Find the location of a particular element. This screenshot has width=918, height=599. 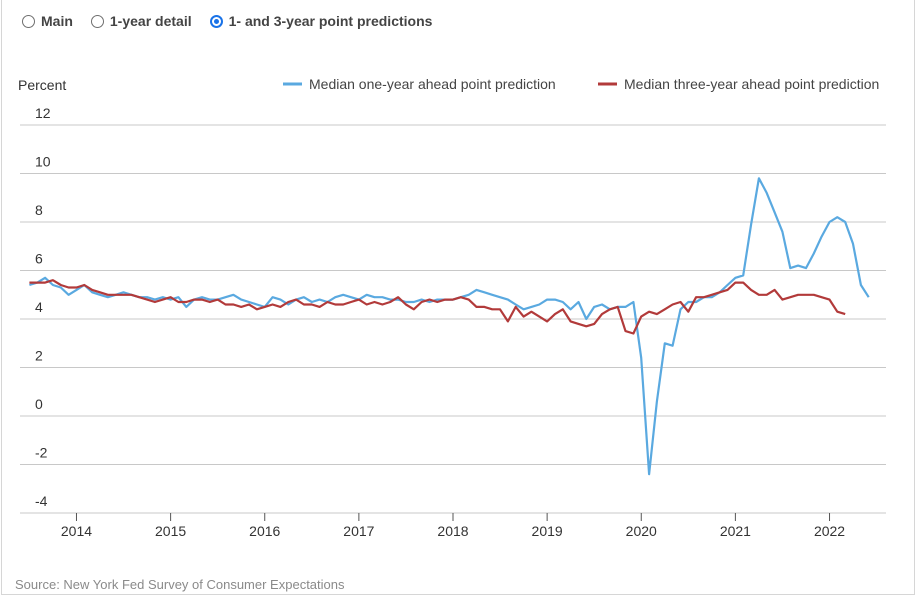

radio-main: Main is located at coordinates (47, 21).